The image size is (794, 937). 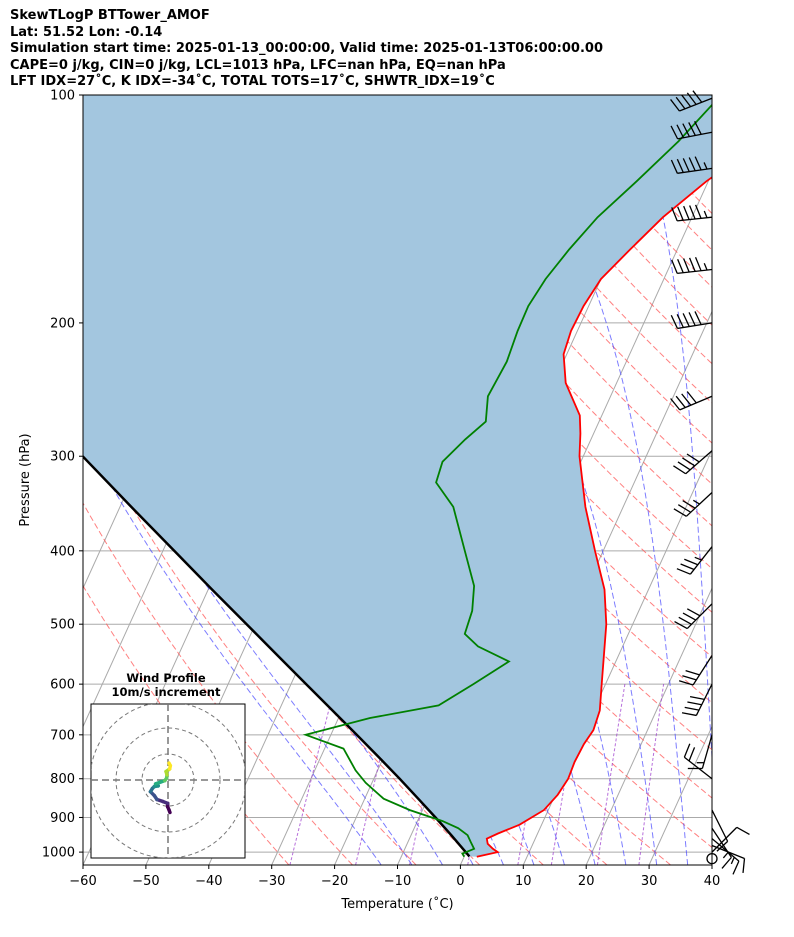 I want to click on x-axis-title: Temperature (˚C), so click(x=396, y=904).